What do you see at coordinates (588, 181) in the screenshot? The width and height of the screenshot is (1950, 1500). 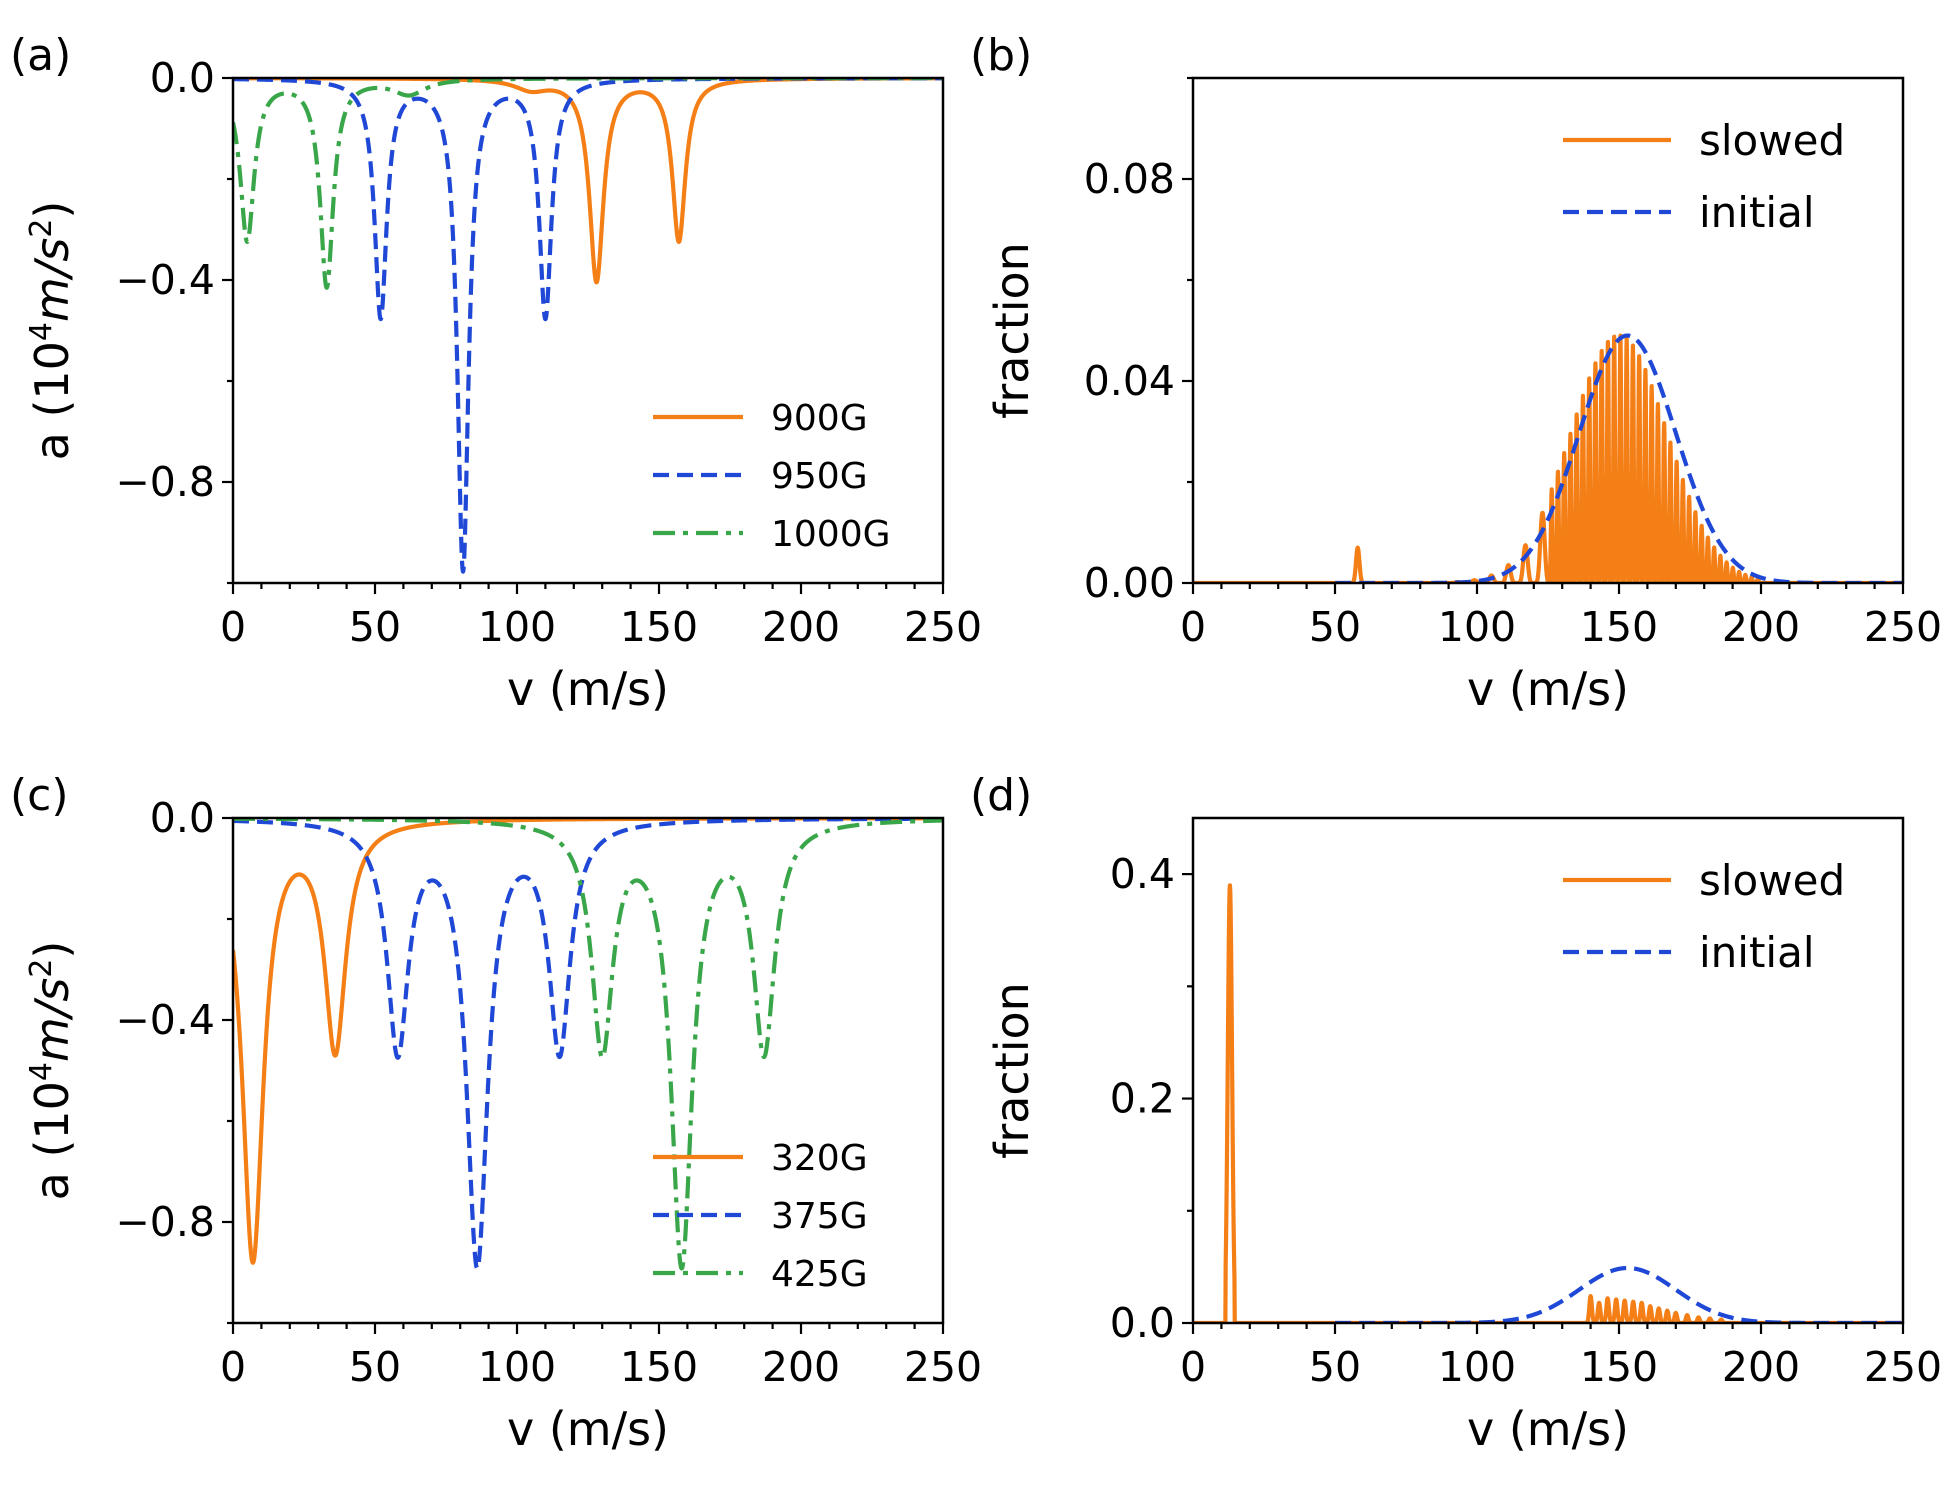 I see `series-line-900G` at bounding box center [588, 181].